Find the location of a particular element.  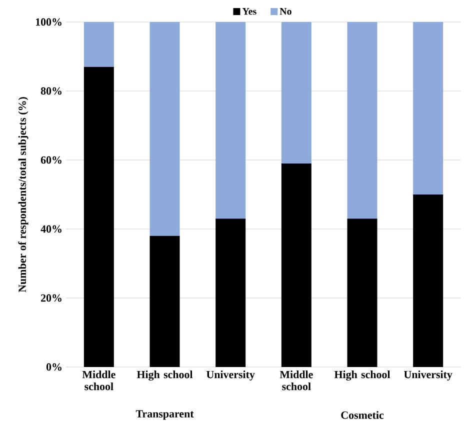

y-axis-title: Number of respondents/total subjects (%) is located at coordinates (23, 194).